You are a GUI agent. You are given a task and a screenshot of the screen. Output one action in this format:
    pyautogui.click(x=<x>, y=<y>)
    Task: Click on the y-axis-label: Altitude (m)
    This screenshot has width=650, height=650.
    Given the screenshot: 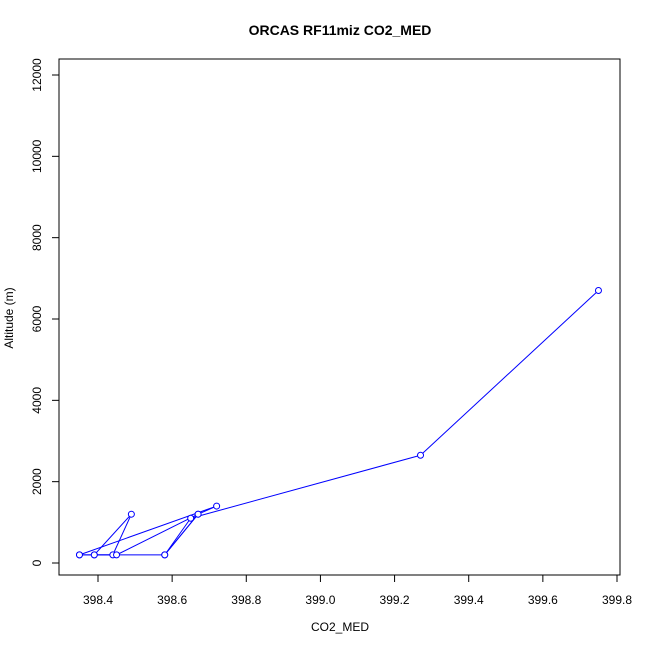 What is the action you would take?
    pyautogui.click(x=9, y=317)
    